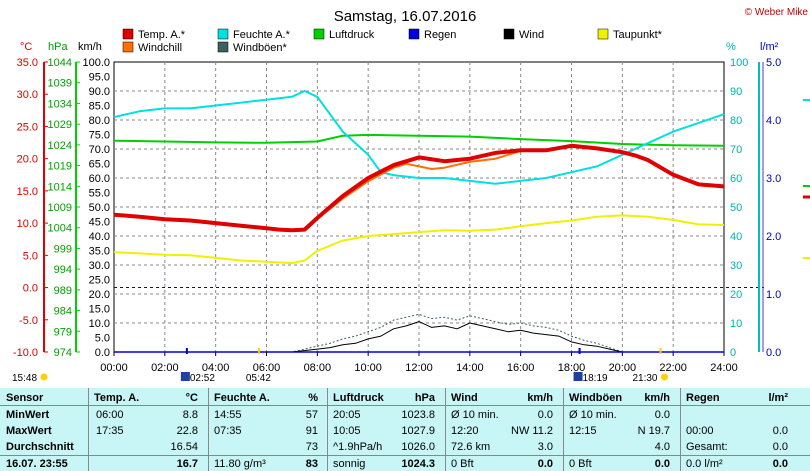 The image size is (810, 471). What do you see at coordinates (644, 378) in the screenshot?
I see `sunset-time: 21:30` at bounding box center [644, 378].